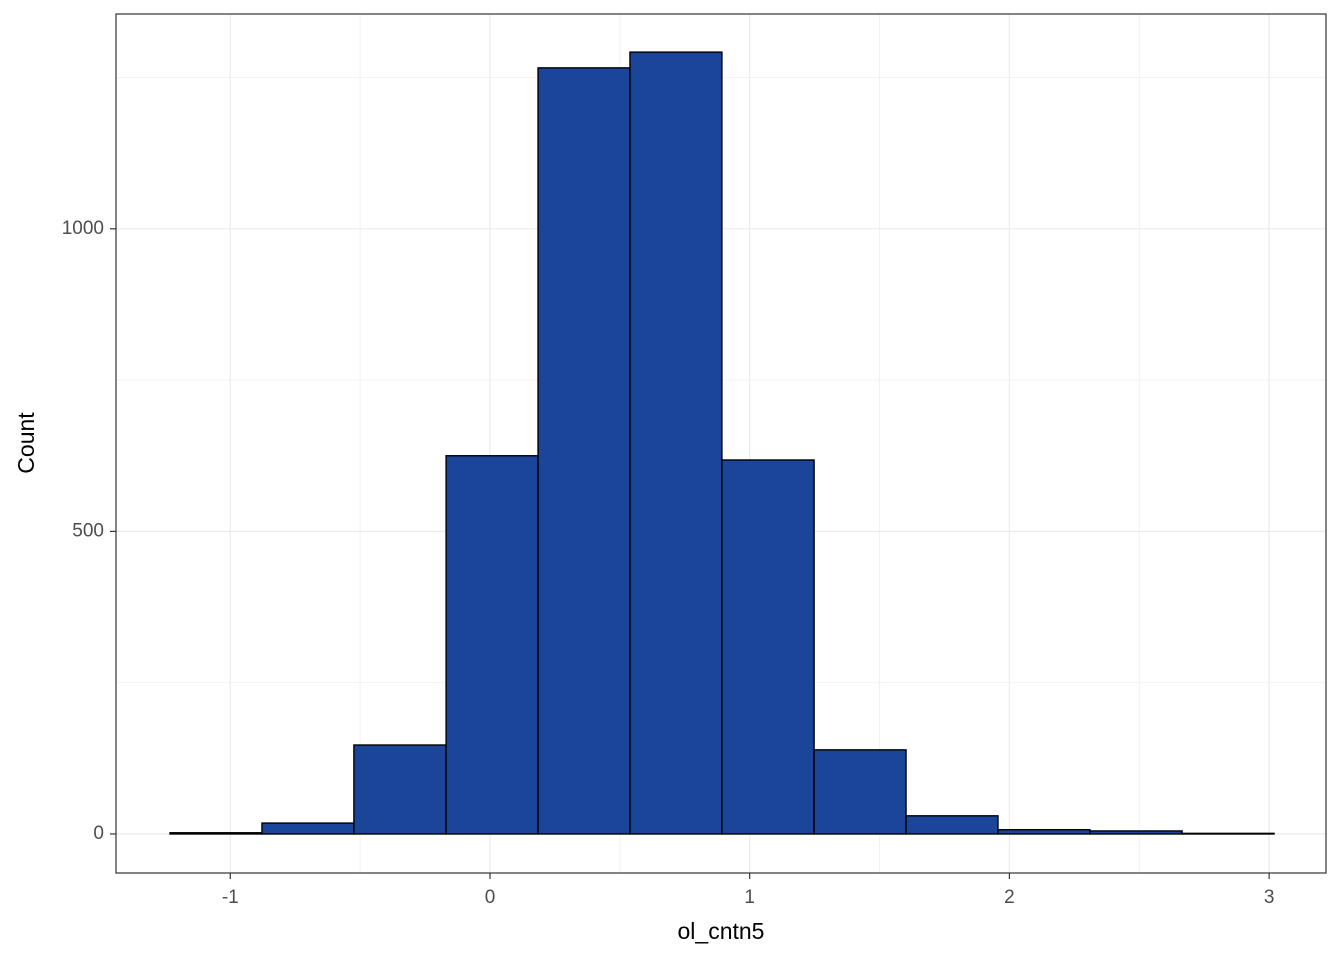  I want to click on x-tick-label: -1, so click(230, 897).